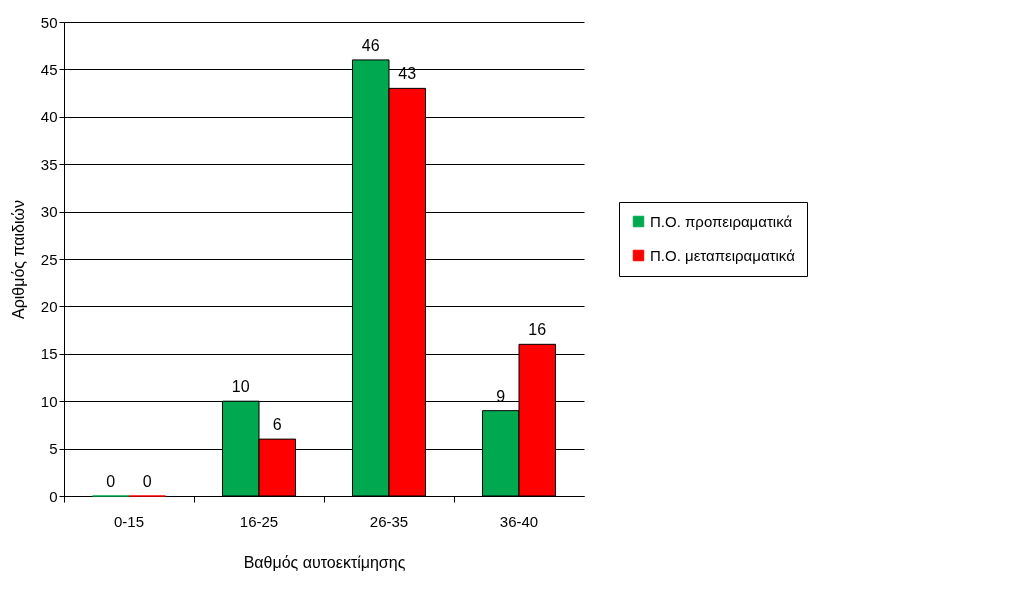  What do you see at coordinates (389, 521) in the screenshot?
I see `x-tick-label: 26-35` at bounding box center [389, 521].